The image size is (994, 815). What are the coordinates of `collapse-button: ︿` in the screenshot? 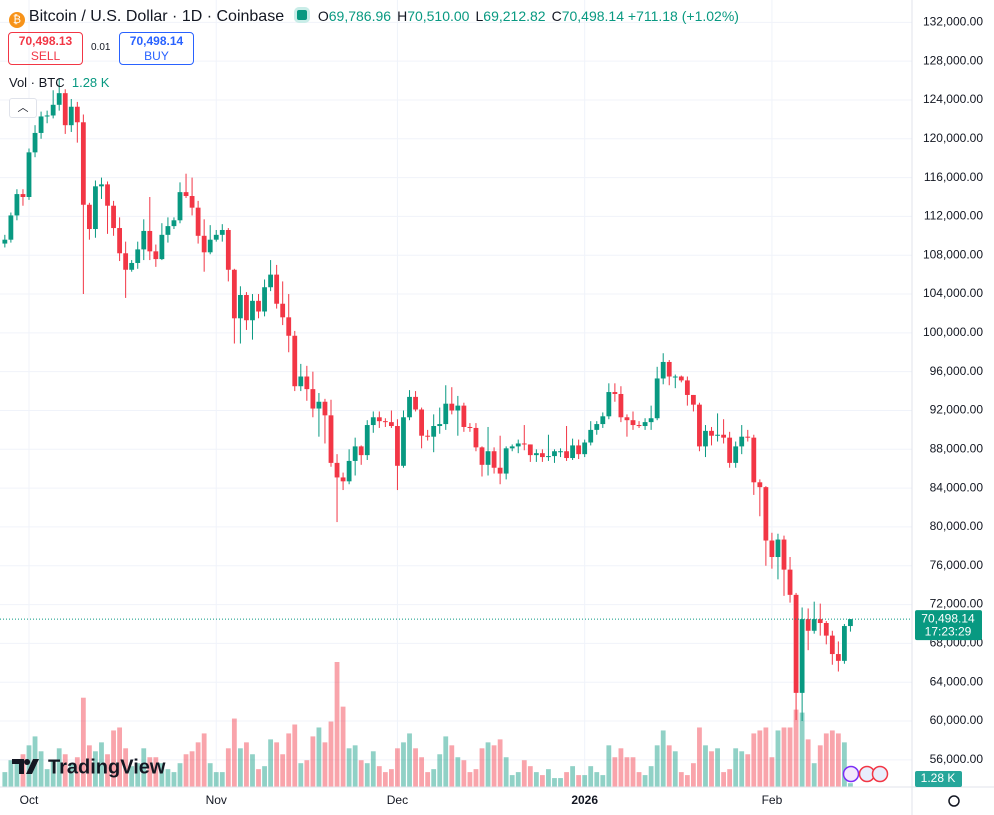 It's located at (23, 108).